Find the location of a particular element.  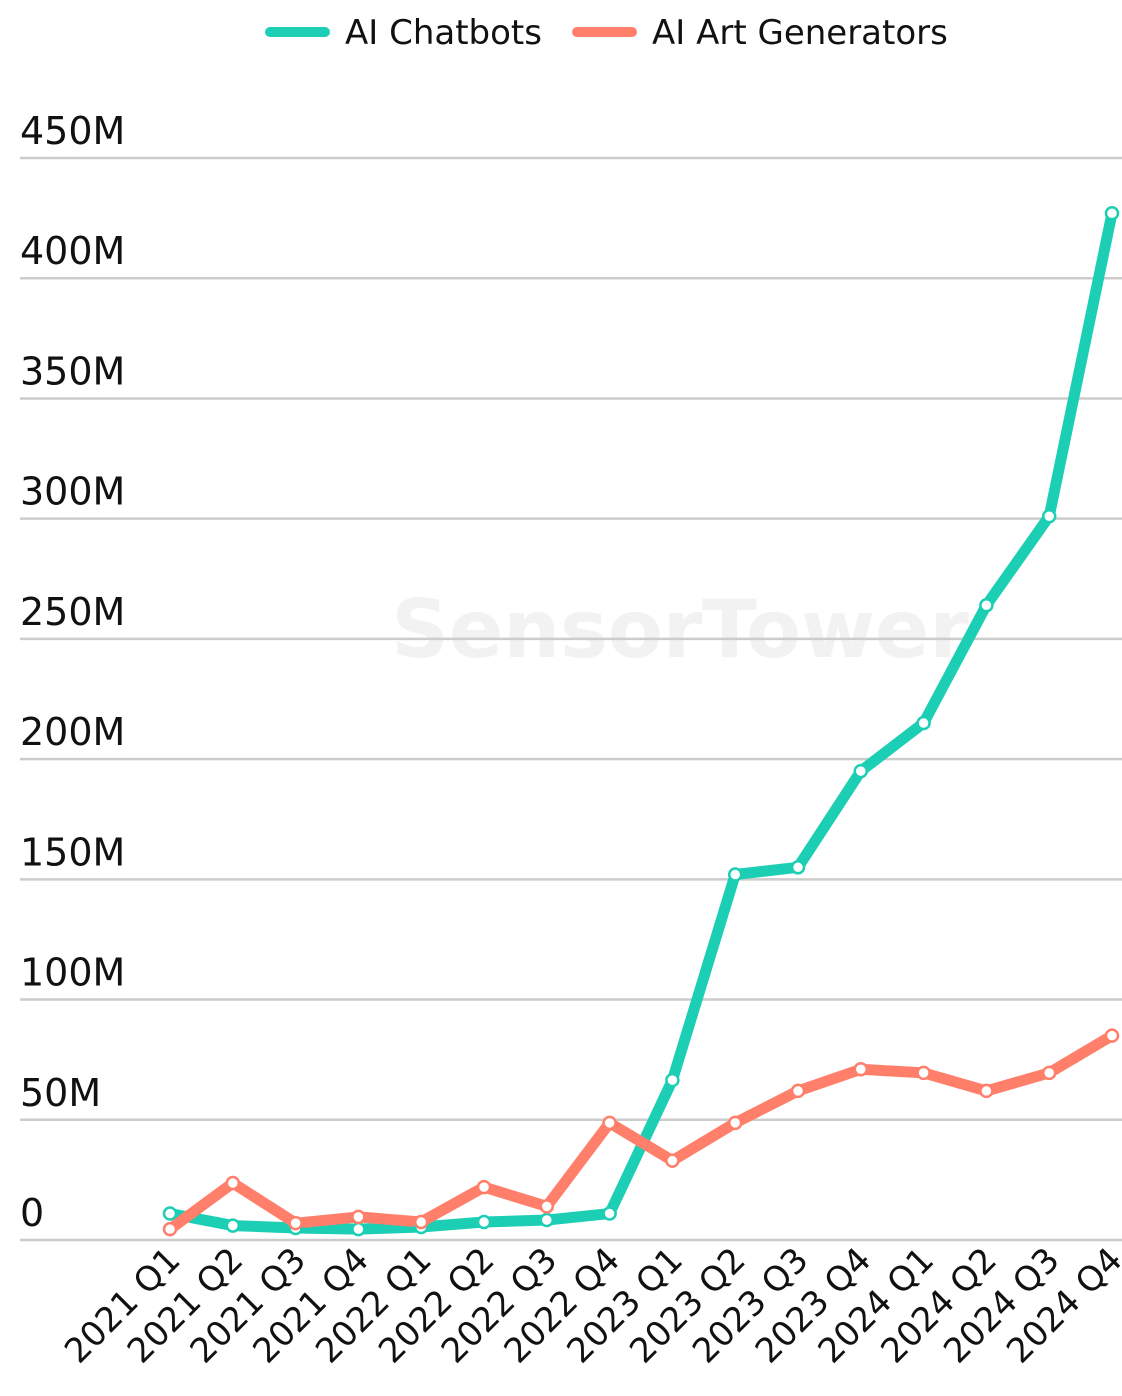

y-tick-label: 50M is located at coordinates (60, 1093).